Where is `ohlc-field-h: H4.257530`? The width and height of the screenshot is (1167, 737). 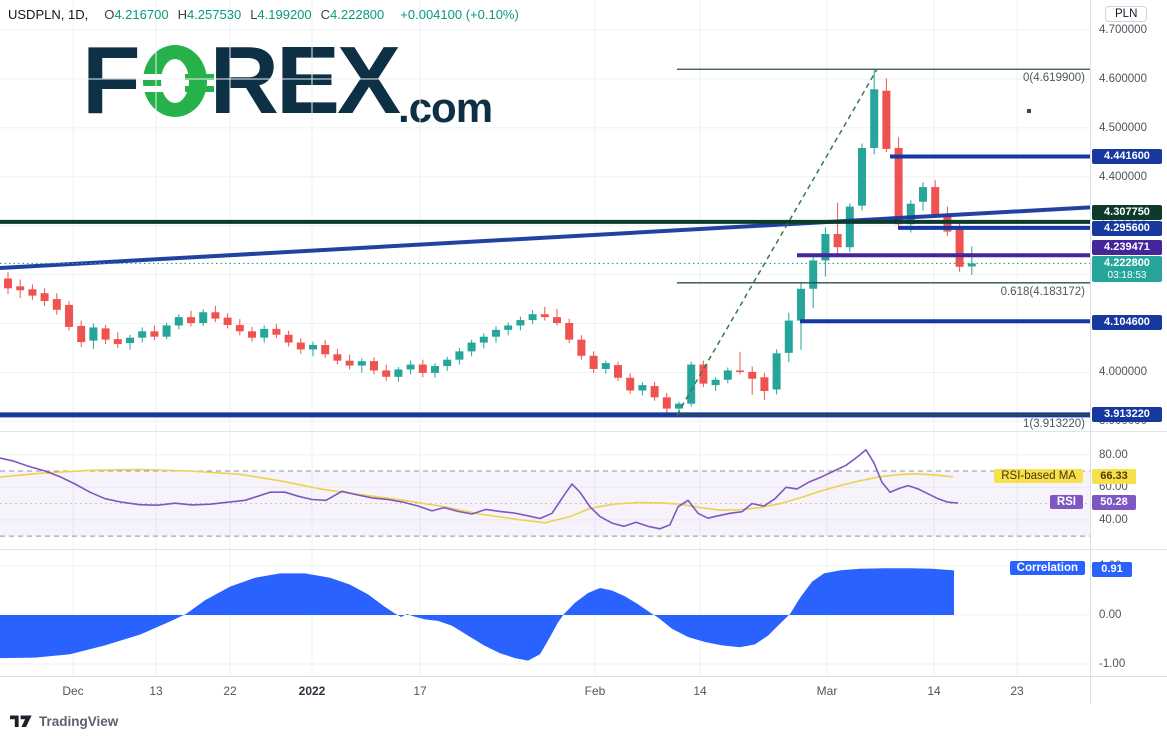
ohlc-field-h: H4.257530 is located at coordinates (209, 14).